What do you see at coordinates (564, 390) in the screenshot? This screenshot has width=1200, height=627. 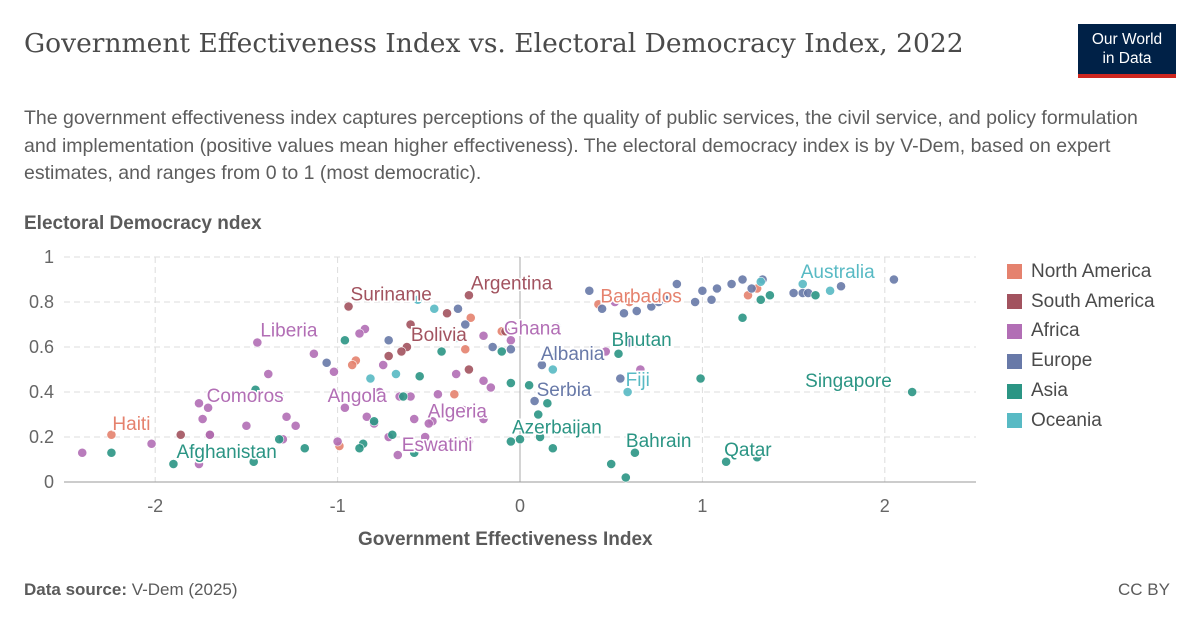 I see `point-label: Serbia` at bounding box center [564, 390].